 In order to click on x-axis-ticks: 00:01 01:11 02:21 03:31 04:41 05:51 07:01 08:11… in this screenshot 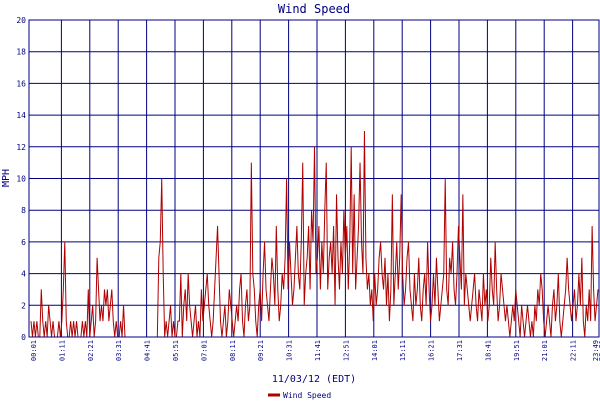, I will do `click(315, 350)`.